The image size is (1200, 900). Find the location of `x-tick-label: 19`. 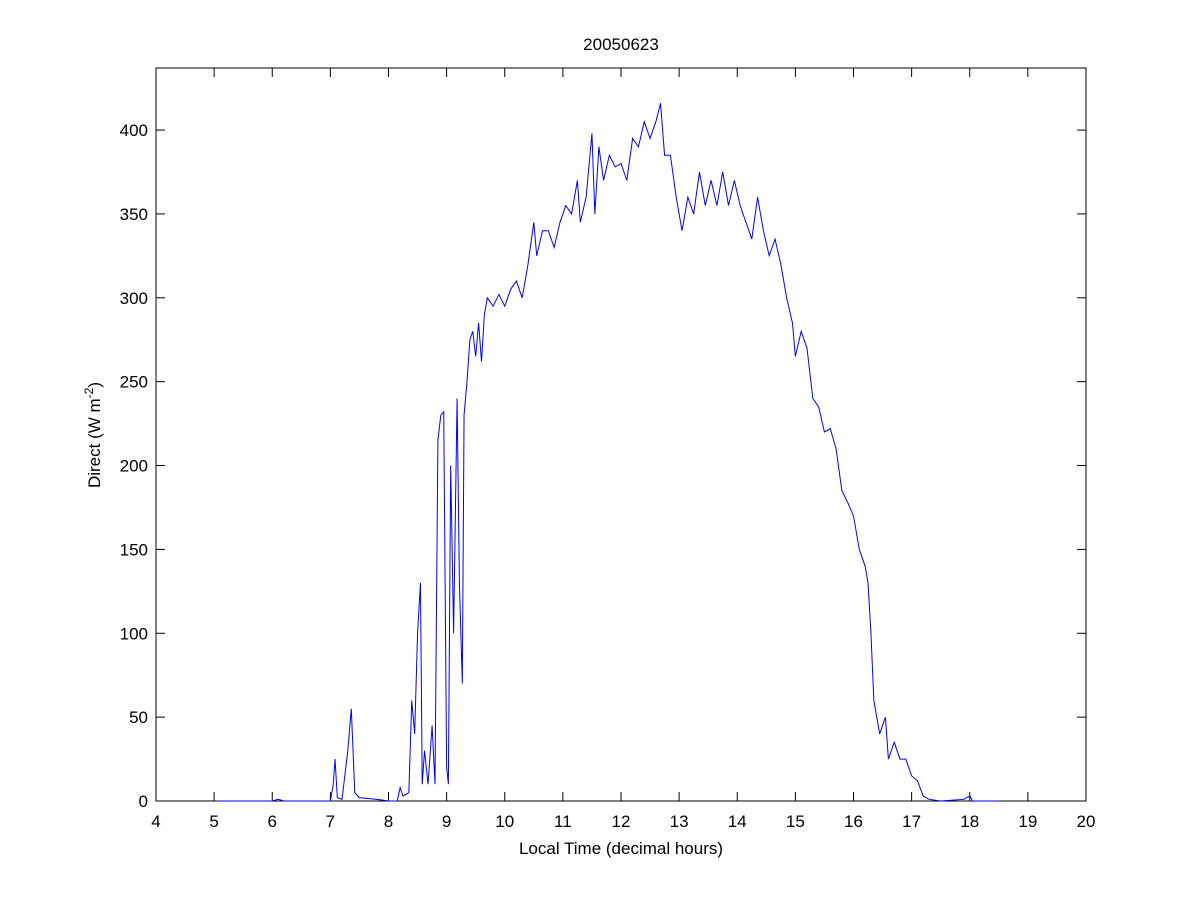

x-tick-label: 19 is located at coordinates (1027, 821).